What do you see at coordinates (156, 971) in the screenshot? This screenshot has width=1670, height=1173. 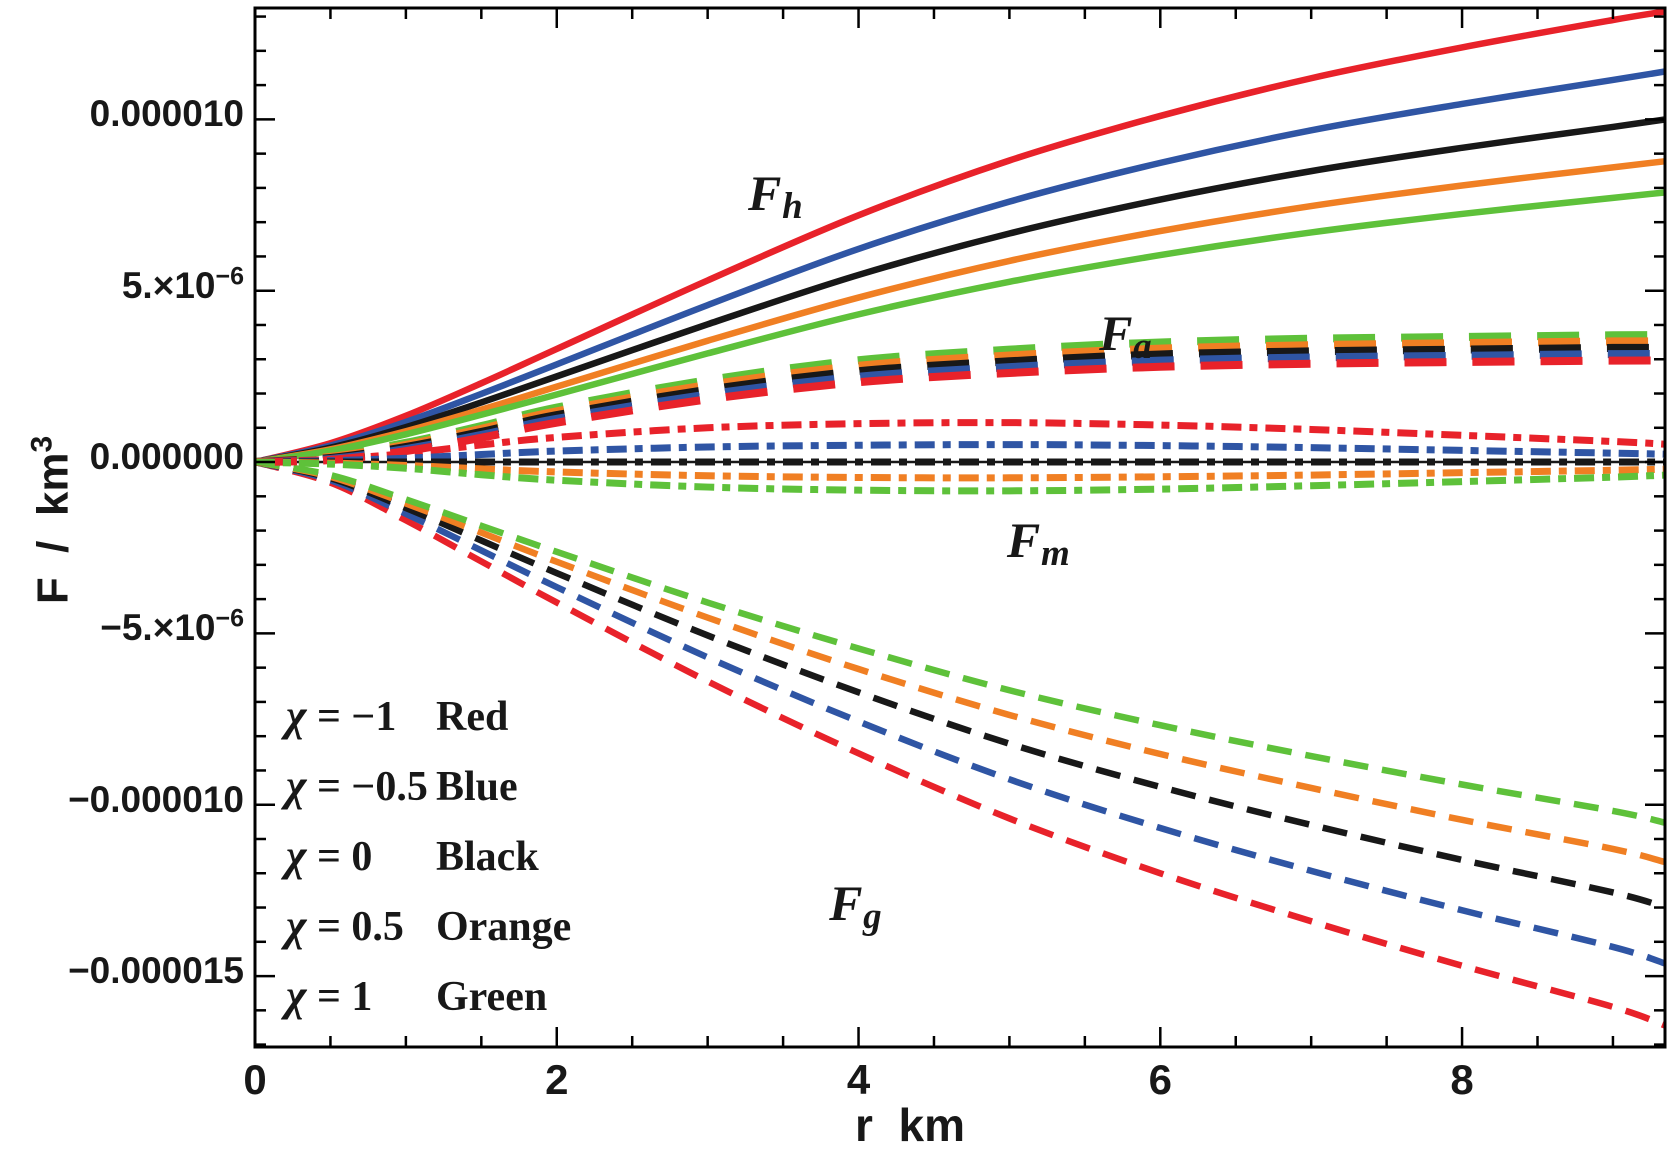 I see `y-tick-label-text: −0.000015` at bounding box center [156, 971].